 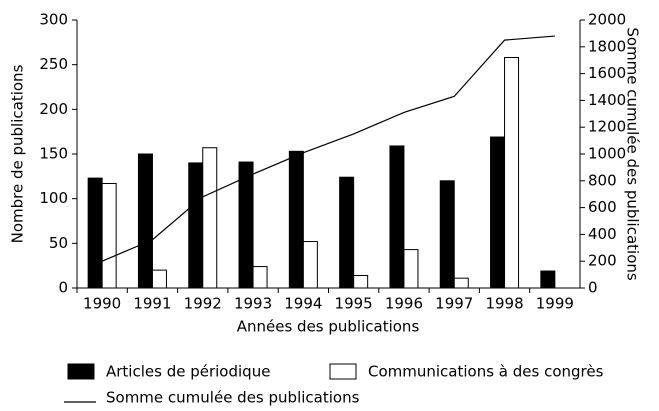 I want to click on x-tick-label: 1991, so click(x=152, y=304).